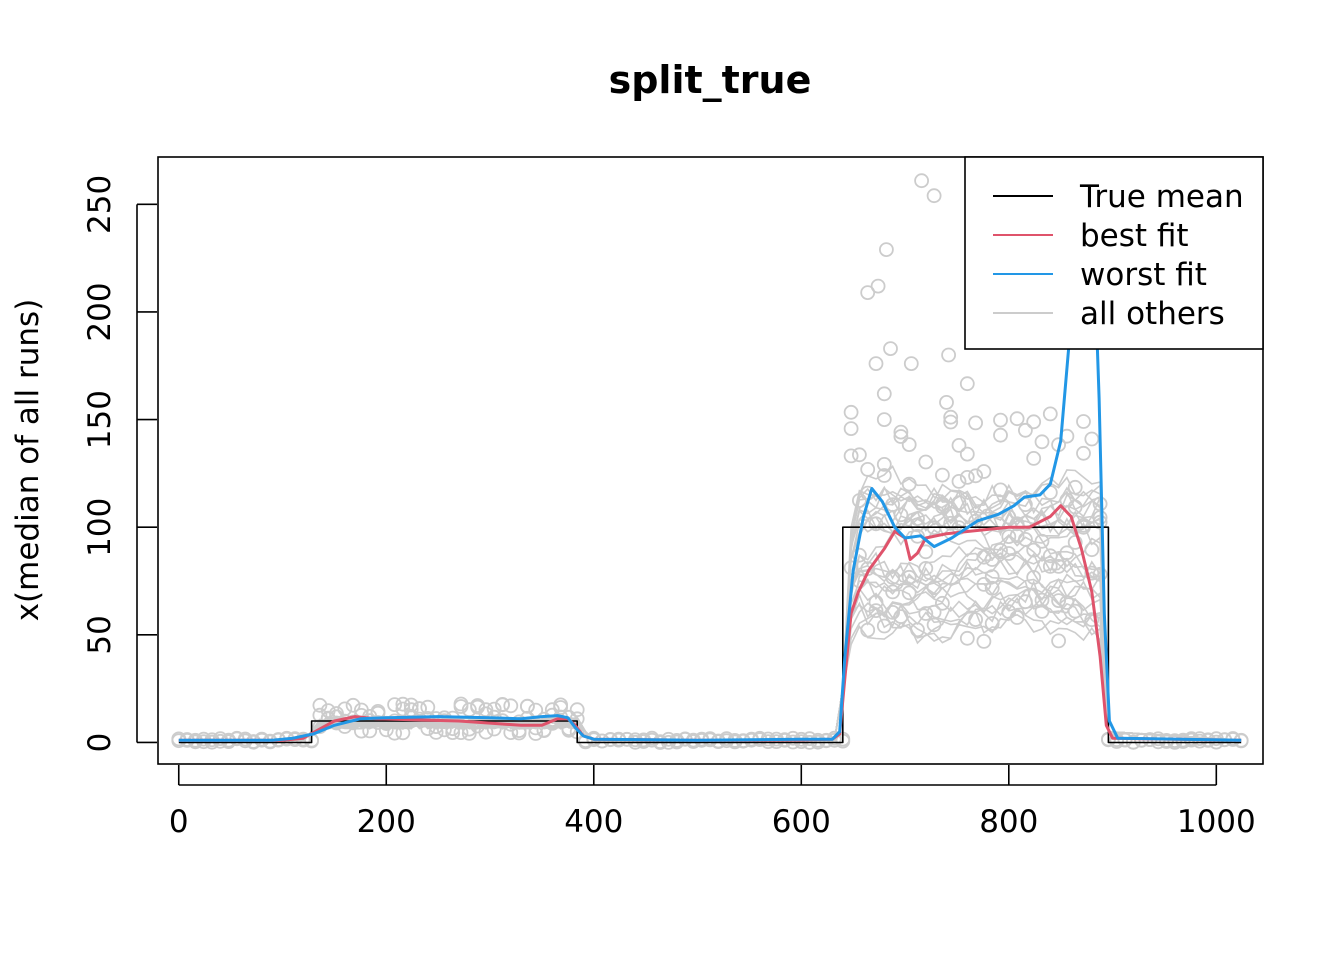 The width and height of the screenshot is (1344, 960). I want to click on y-tick-label: 100, so click(100, 527).